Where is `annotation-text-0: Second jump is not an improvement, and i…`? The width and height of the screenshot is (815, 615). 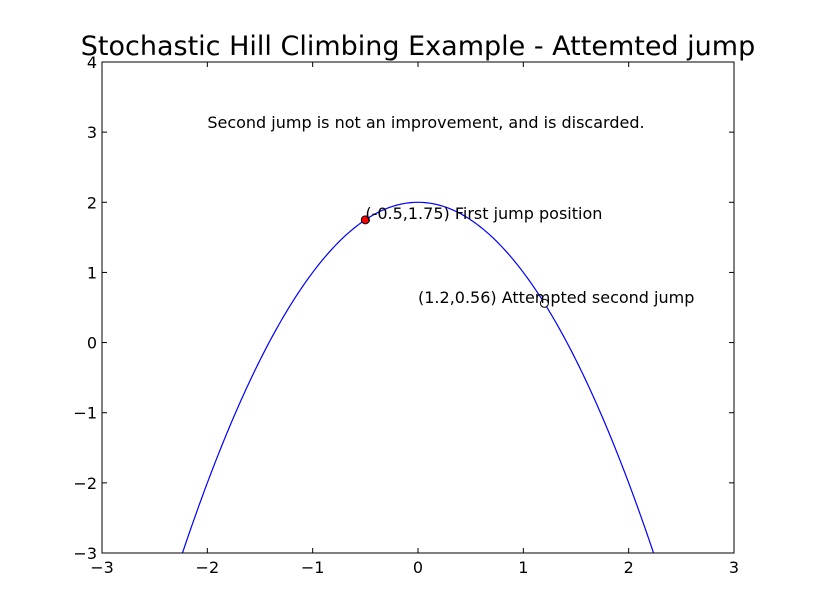
annotation-text-0: Second jump is not an improvement, and i… is located at coordinates (425, 122).